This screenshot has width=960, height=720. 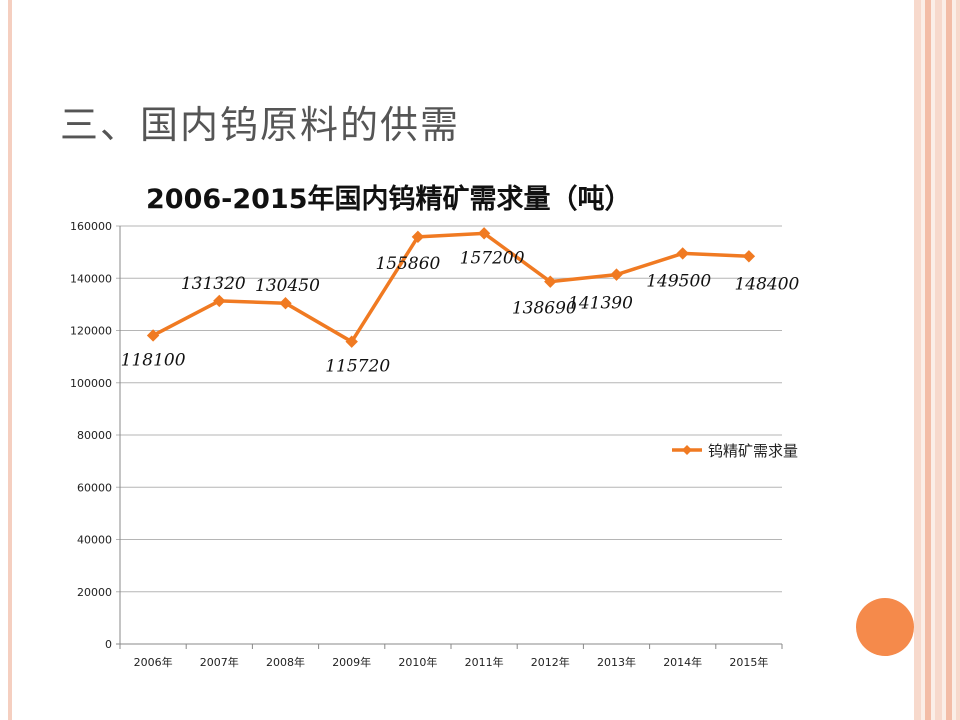 I want to click on left-border-decoration, so click(x=10, y=360).